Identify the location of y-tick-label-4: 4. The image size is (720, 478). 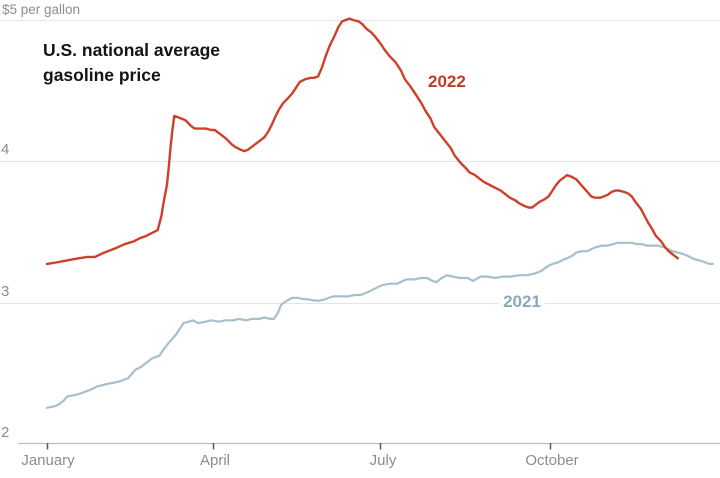
(5, 149).